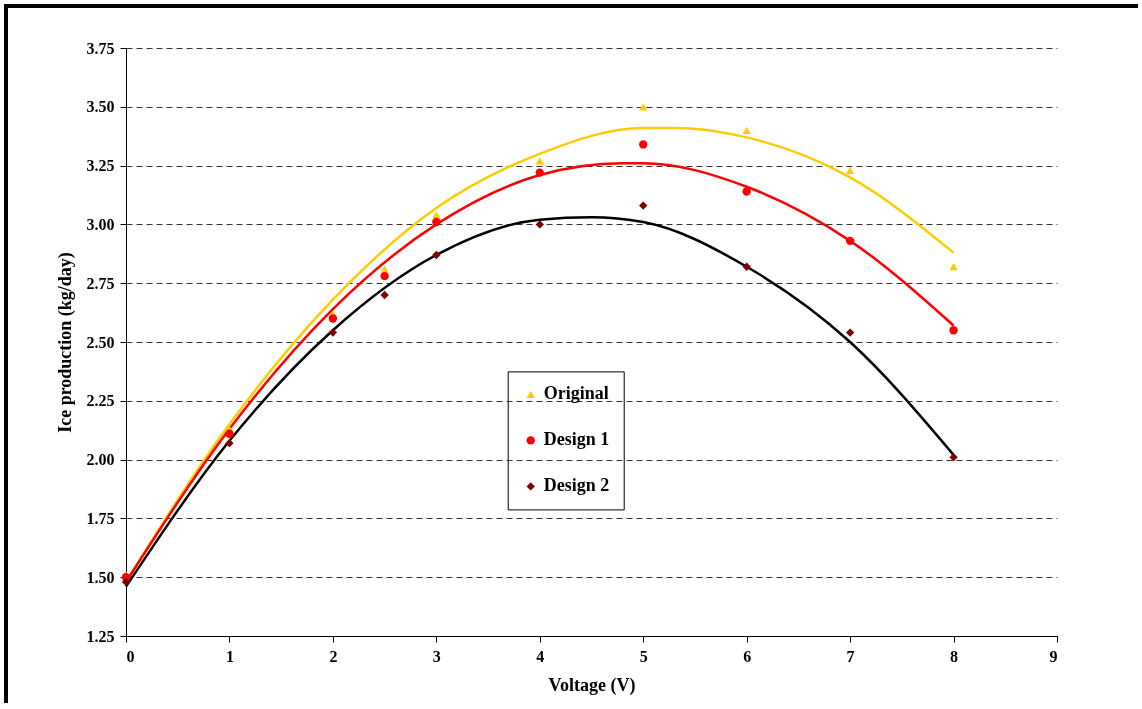 The height and width of the screenshot is (709, 1142). What do you see at coordinates (100, 401) in the screenshot?
I see `y-tick-label: 2.25` at bounding box center [100, 401].